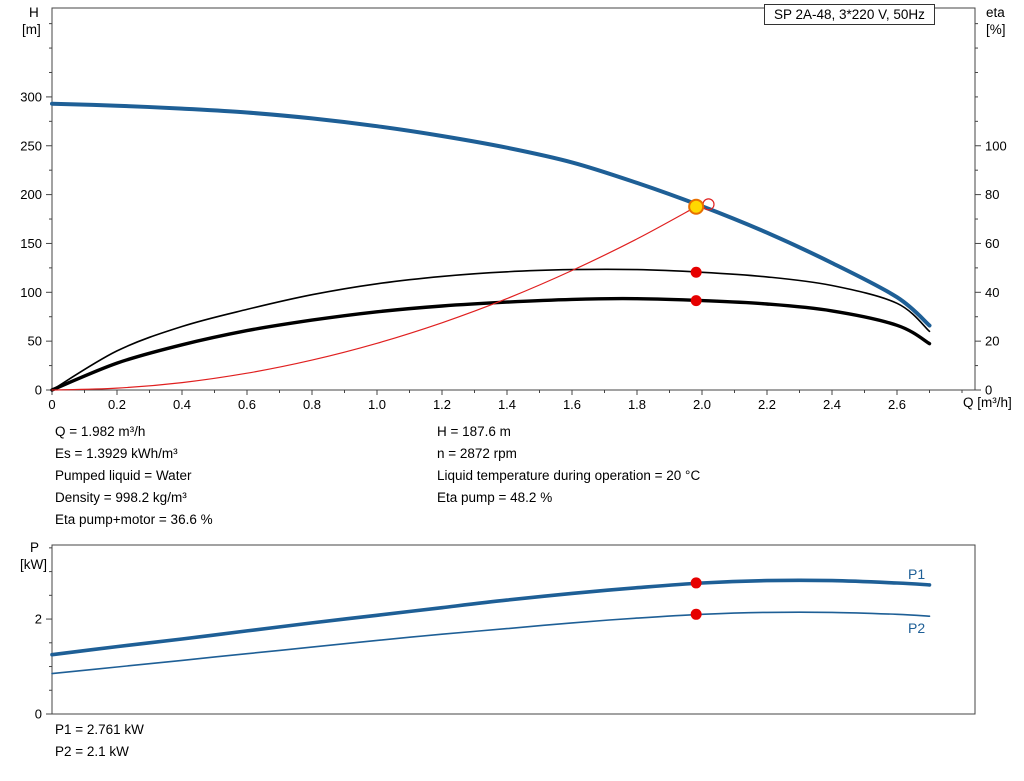  I want to click on h-axis-label: H, so click(34, 12).